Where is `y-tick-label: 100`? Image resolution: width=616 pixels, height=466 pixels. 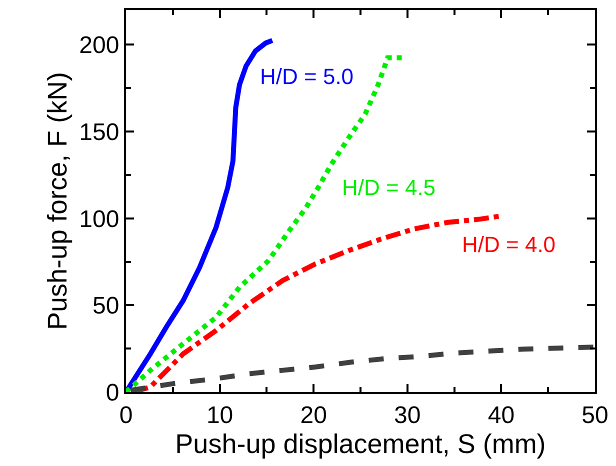 y-tick-label: 100 is located at coordinates (99, 219).